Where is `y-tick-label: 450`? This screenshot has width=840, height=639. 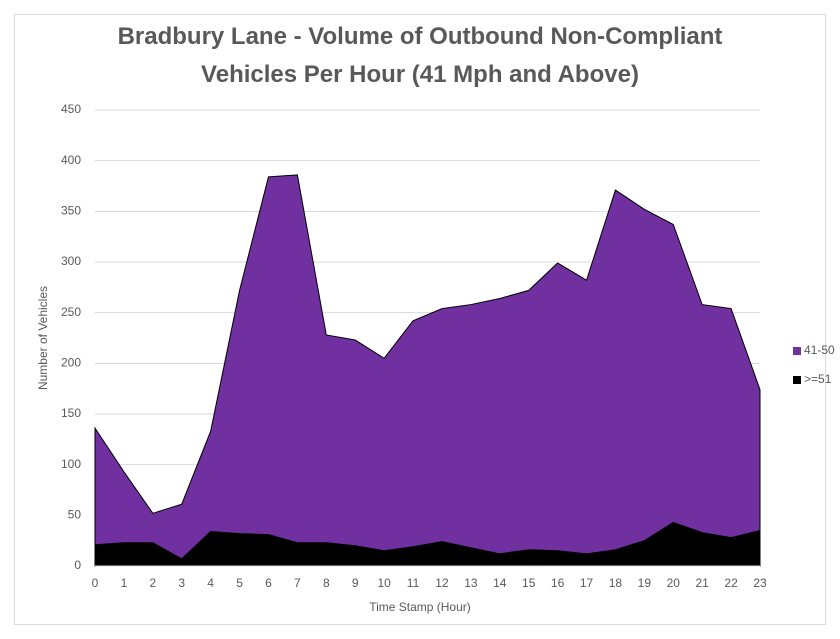 y-tick-label: 450 is located at coordinates (71, 109).